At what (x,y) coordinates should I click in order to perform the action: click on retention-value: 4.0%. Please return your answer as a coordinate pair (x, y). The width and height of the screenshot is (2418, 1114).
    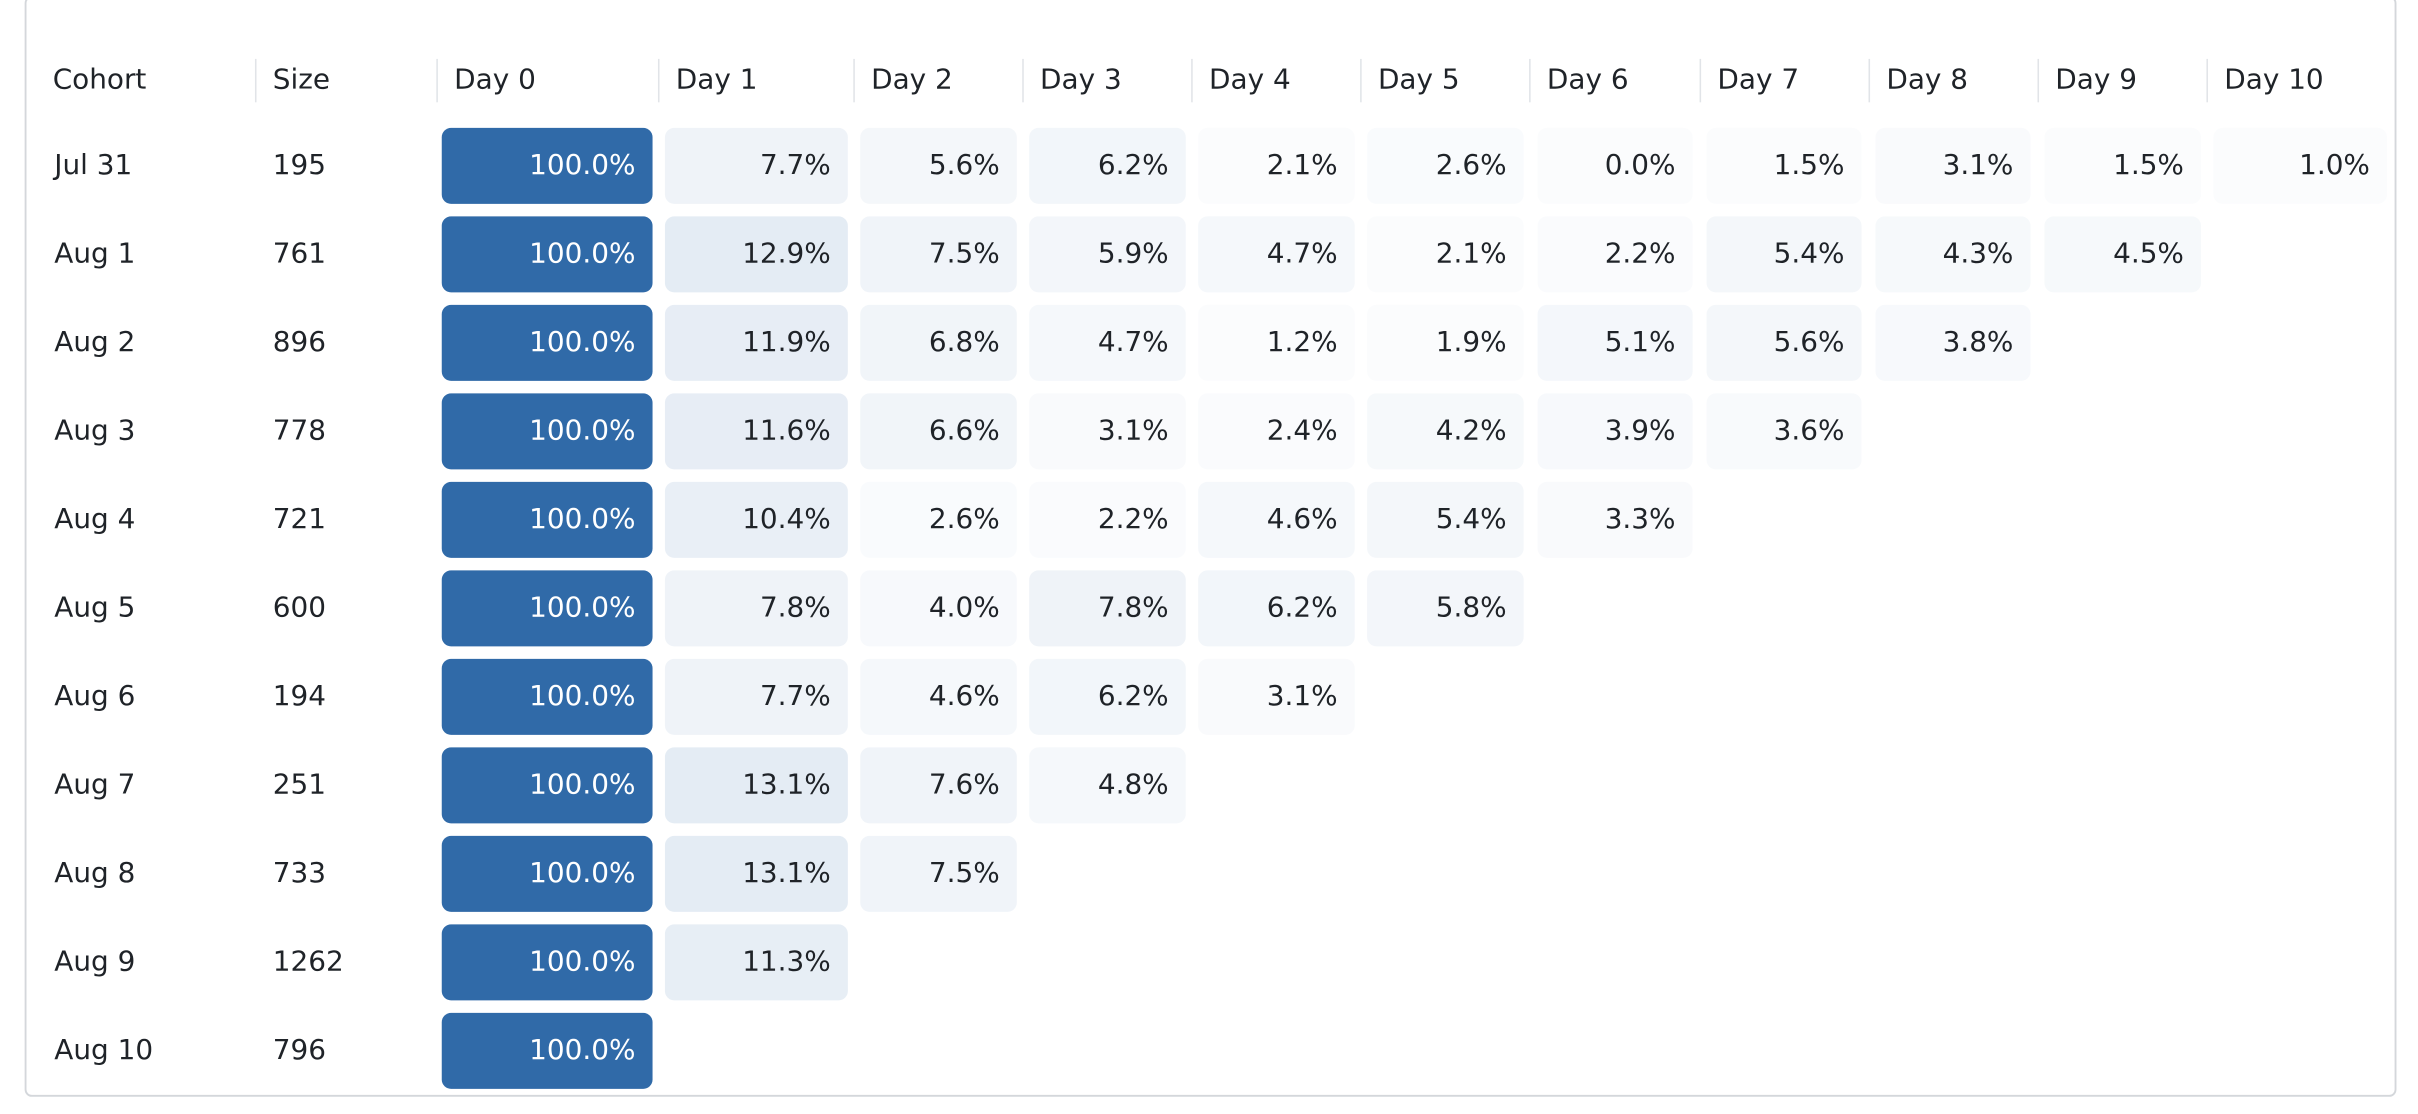
    Looking at the image, I should click on (964, 606).